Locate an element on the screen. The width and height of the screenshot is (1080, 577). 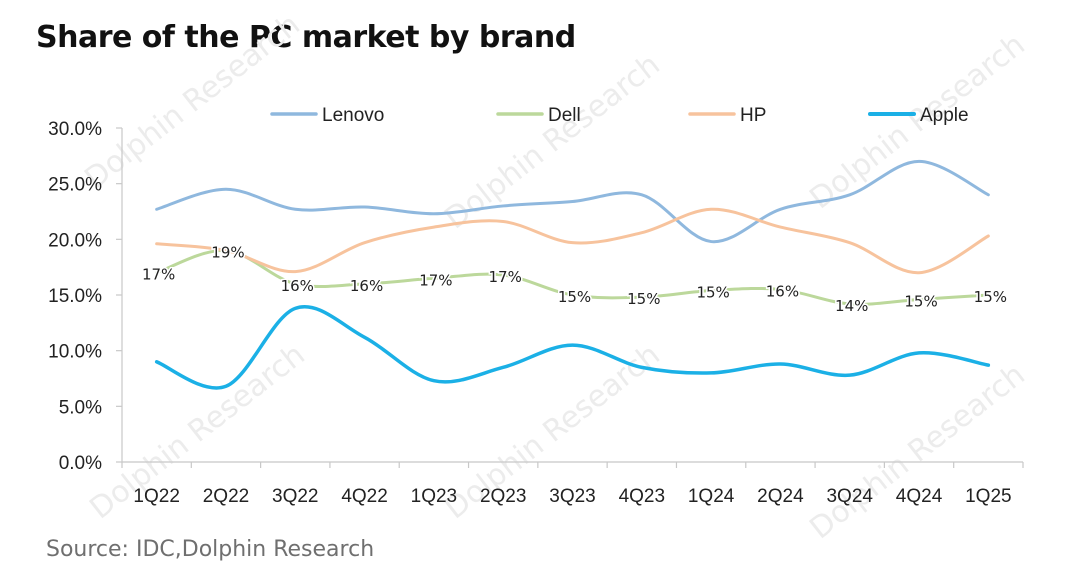
dell-data-label: 19% is located at coordinates (227, 252).